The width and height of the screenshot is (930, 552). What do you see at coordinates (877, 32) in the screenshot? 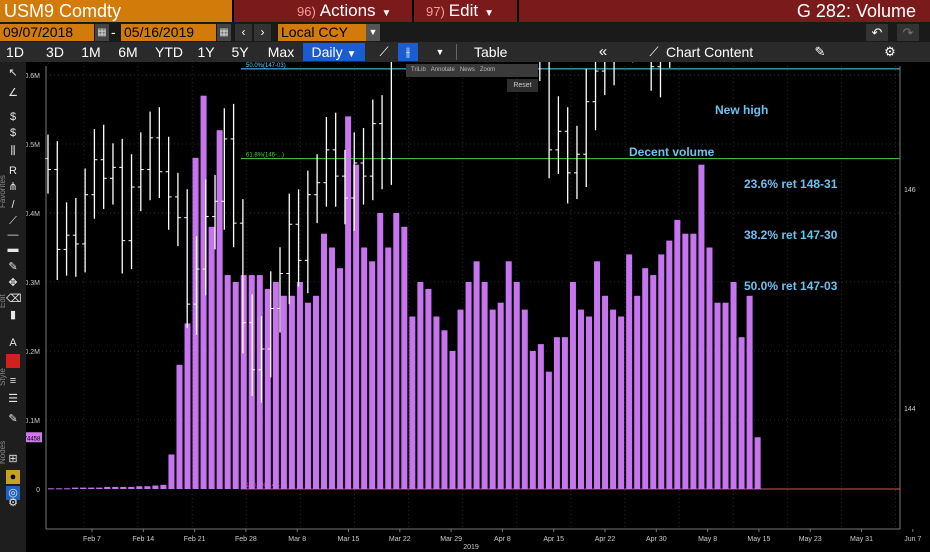
I see `undo-icon: ↶` at bounding box center [877, 32].